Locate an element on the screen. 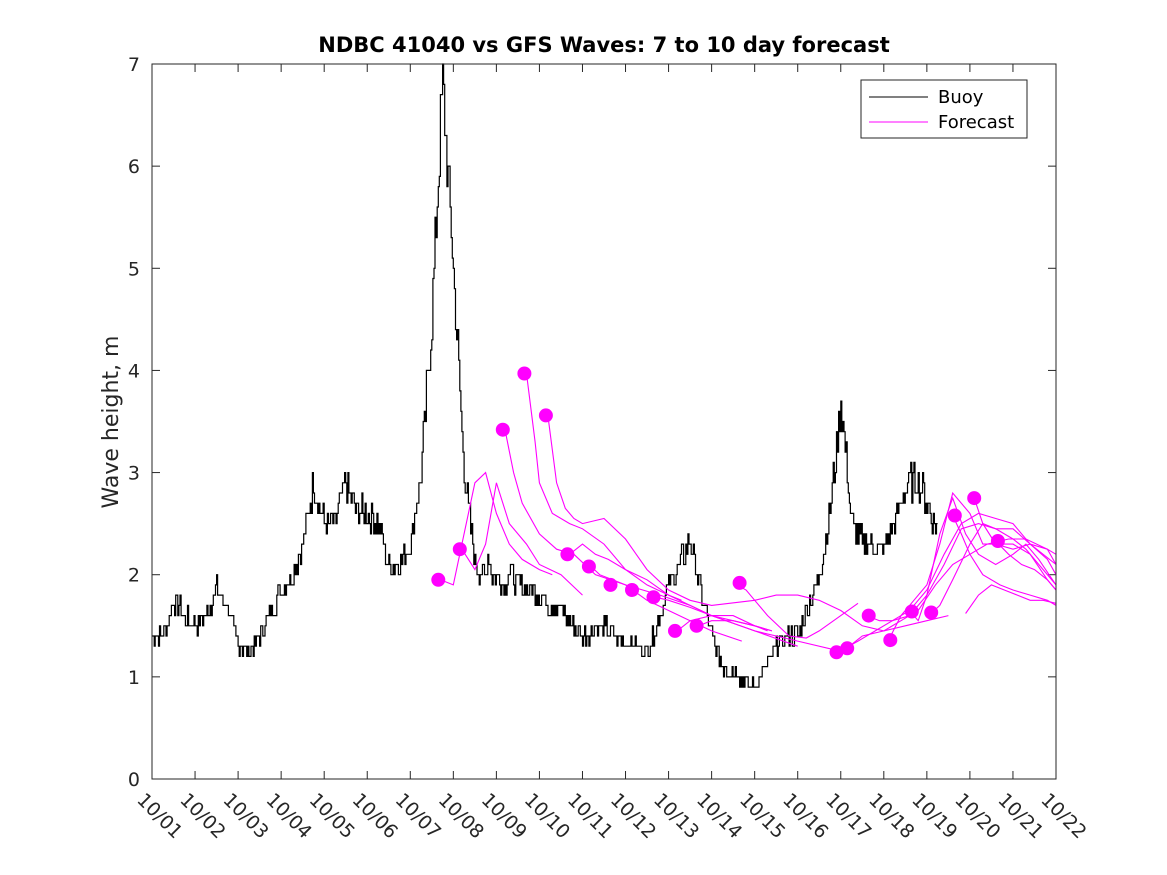 Image resolution: width=1167 pixels, height=875 pixels. legend: Buoy Forecast is located at coordinates (944, 109).